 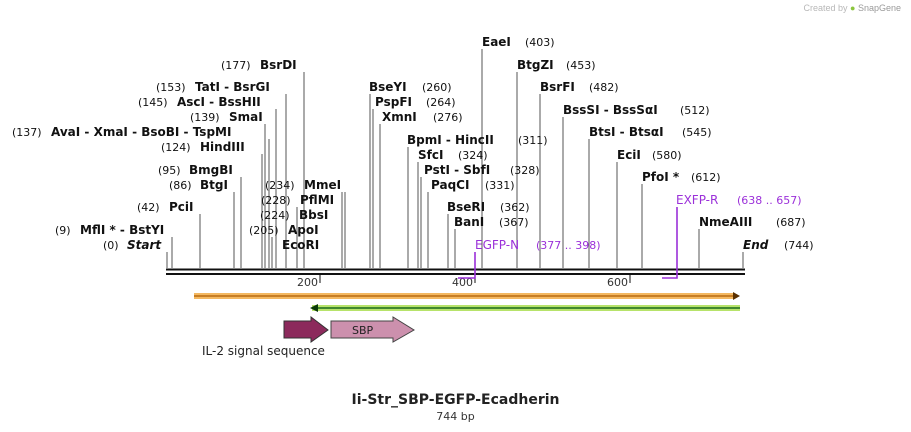 I want to click on site-hindiii: HindIII, so click(x=222, y=147).